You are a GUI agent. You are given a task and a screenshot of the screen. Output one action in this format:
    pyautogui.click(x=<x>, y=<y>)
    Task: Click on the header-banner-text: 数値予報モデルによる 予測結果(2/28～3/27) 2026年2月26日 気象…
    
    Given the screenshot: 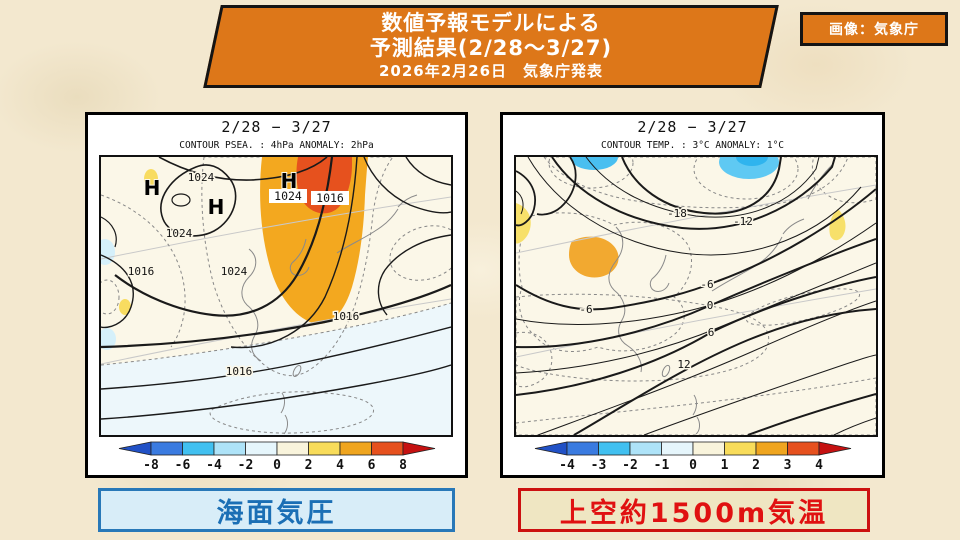 What is the action you would take?
    pyautogui.click(x=491, y=46)
    